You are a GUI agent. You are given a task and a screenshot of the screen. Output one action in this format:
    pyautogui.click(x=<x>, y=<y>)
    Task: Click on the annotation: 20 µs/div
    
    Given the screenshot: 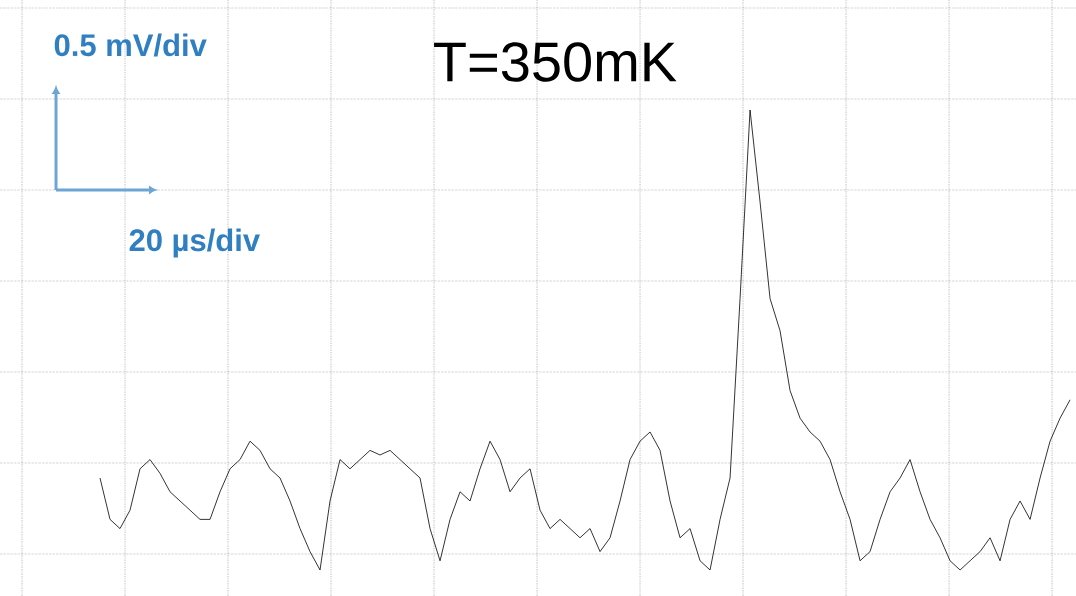 What is the action you would take?
    pyautogui.click(x=194, y=243)
    